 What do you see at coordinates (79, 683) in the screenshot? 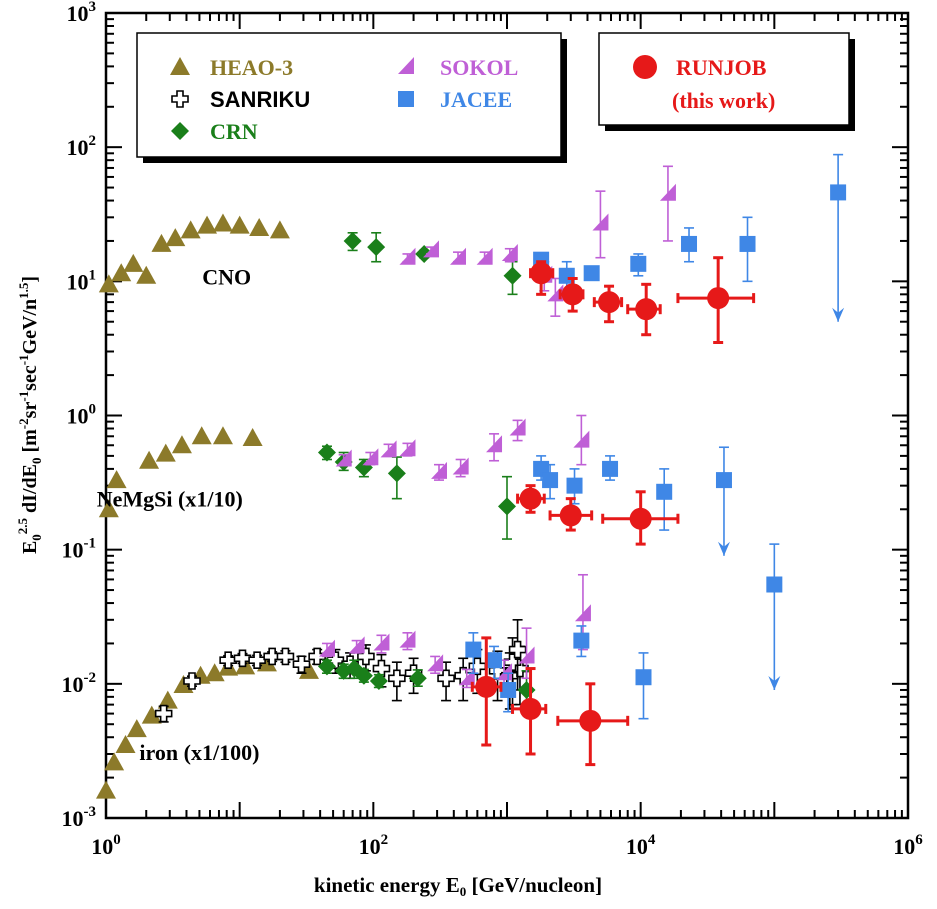
I see `y-tick-label: 10⁻²` at bounding box center [79, 683].